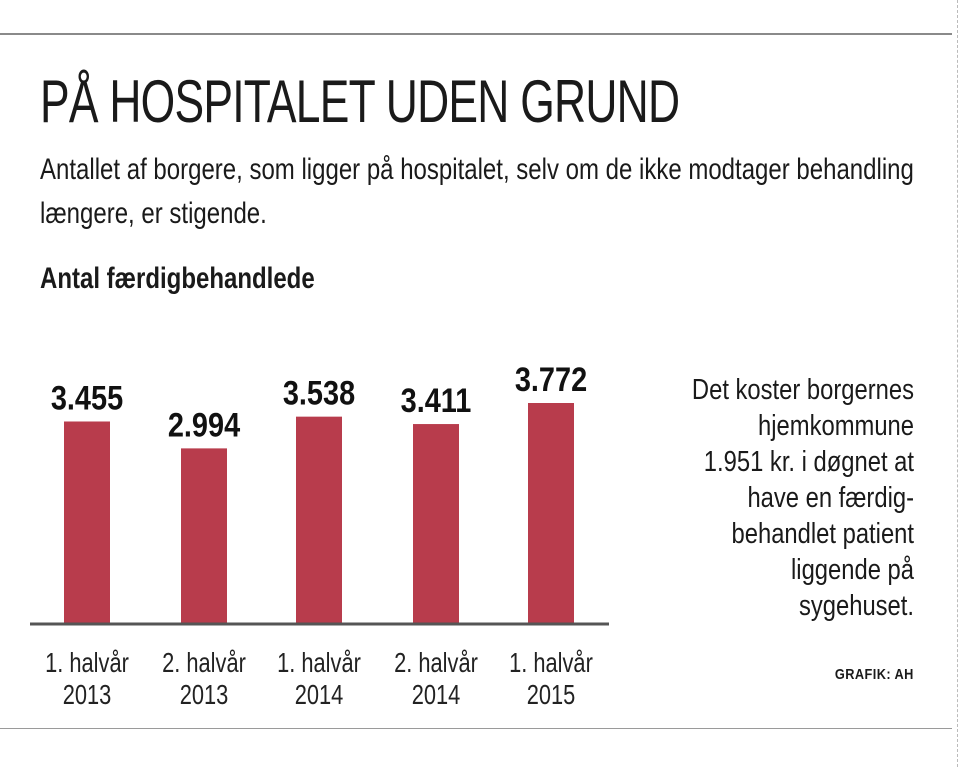 This screenshot has width=960, height=767. I want to click on chart-title: Antal færdigbehandlede, so click(177, 278).